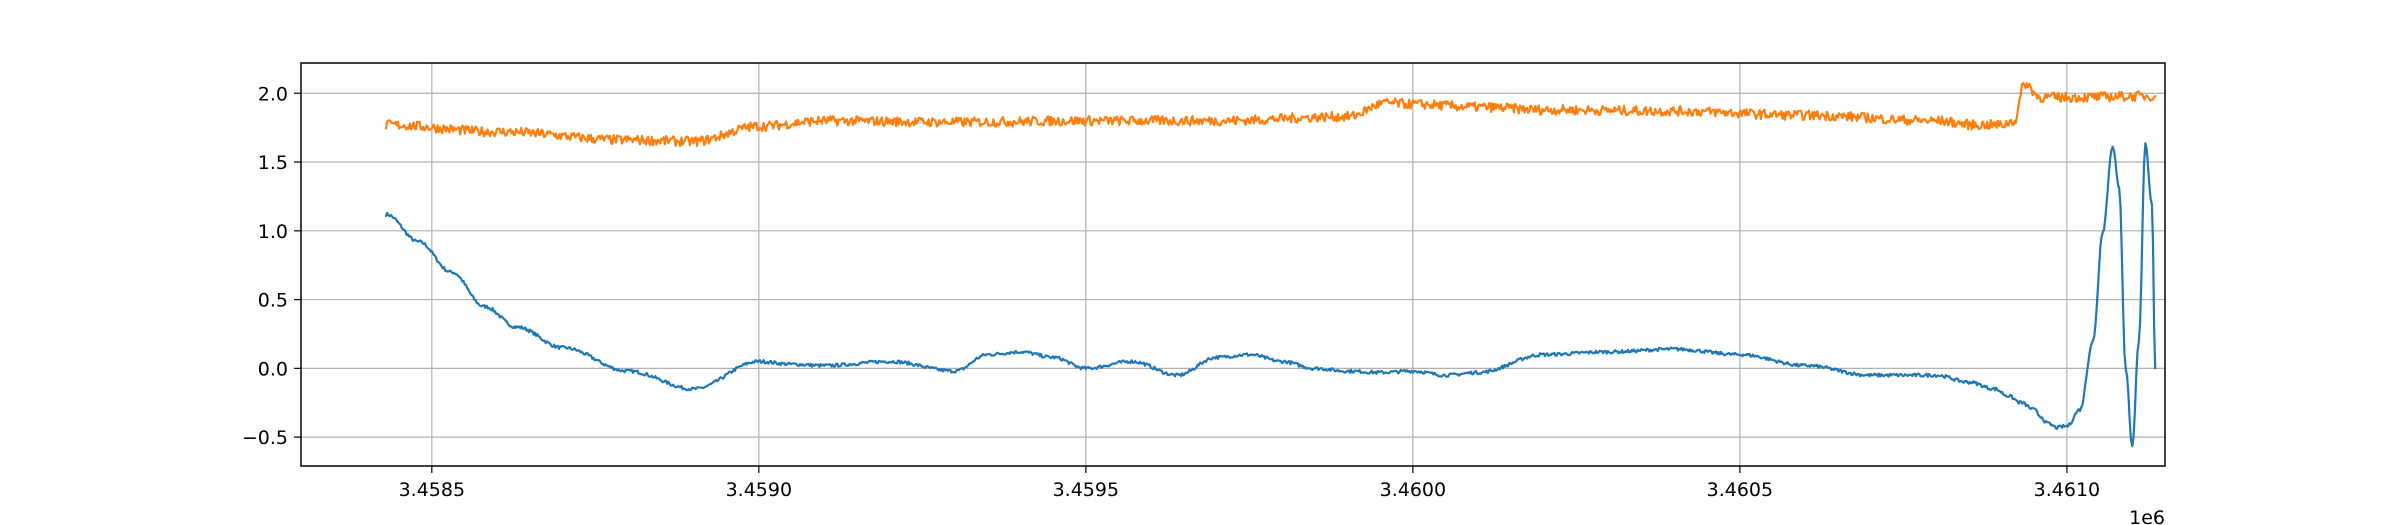 This screenshot has height=525, width=2400. What do you see at coordinates (1413, 490) in the screenshot?
I see `x-tick-label: 3.4600` at bounding box center [1413, 490].